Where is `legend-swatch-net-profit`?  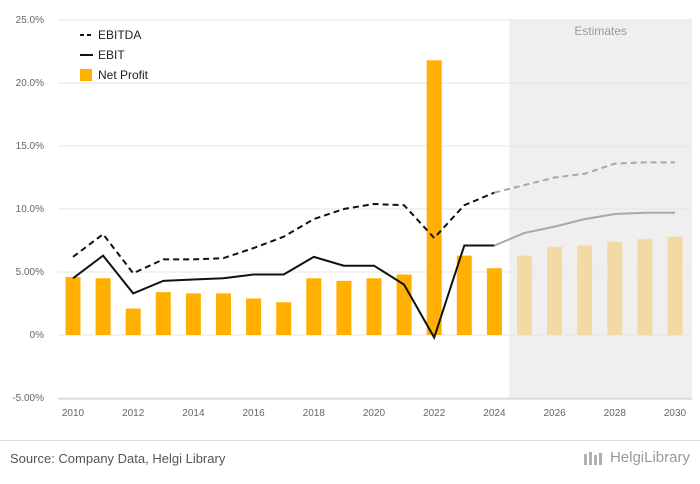
legend-swatch-net-profit is located at coordinates (86, 75).